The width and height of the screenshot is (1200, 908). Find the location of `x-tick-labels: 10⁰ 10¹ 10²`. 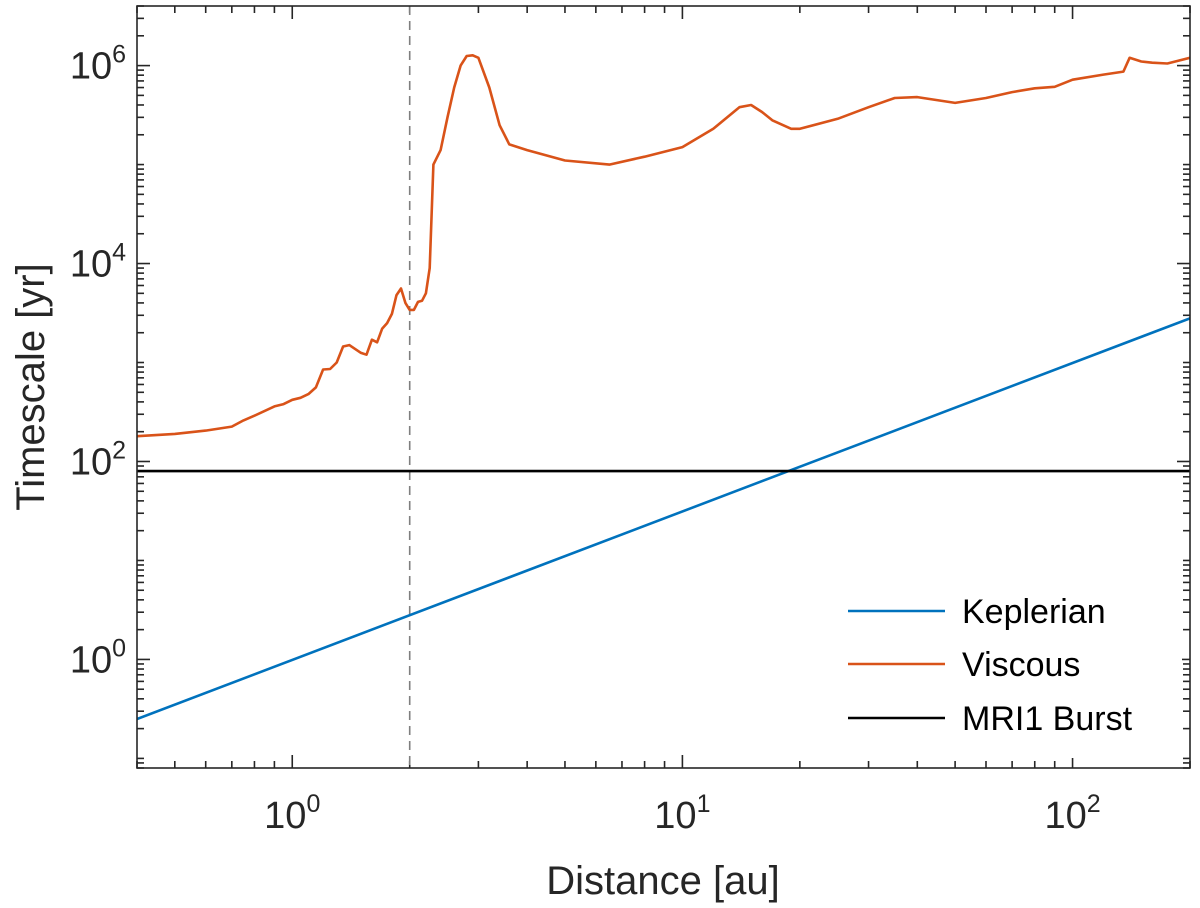

x-tick-labels: 10⁰ 10¹ 10² is located at coordinates (682, 813).